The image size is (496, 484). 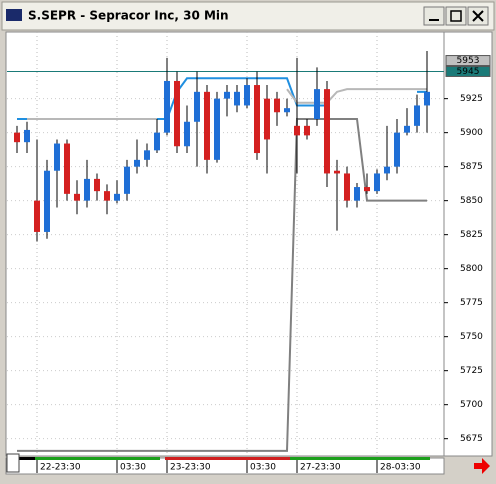 What do you see at coordinates (471, 405) in the screenshot?
I see `y-tick-label: 5700` at bounding box center [471, 405].